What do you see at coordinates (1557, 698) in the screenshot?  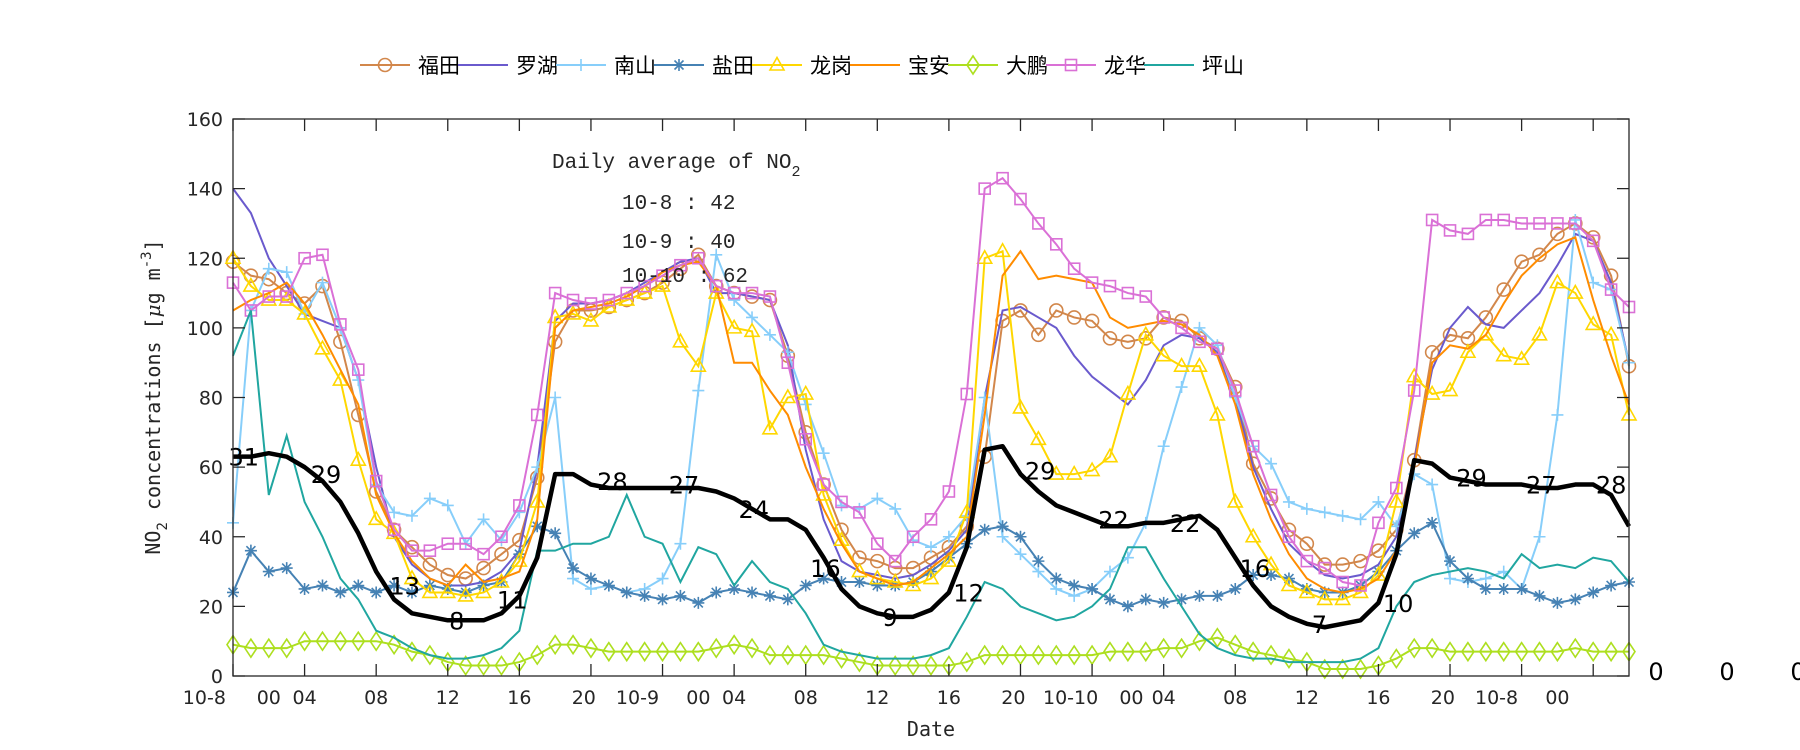 I see `x-tick-label: 00` at bounding box center [1557, 698].